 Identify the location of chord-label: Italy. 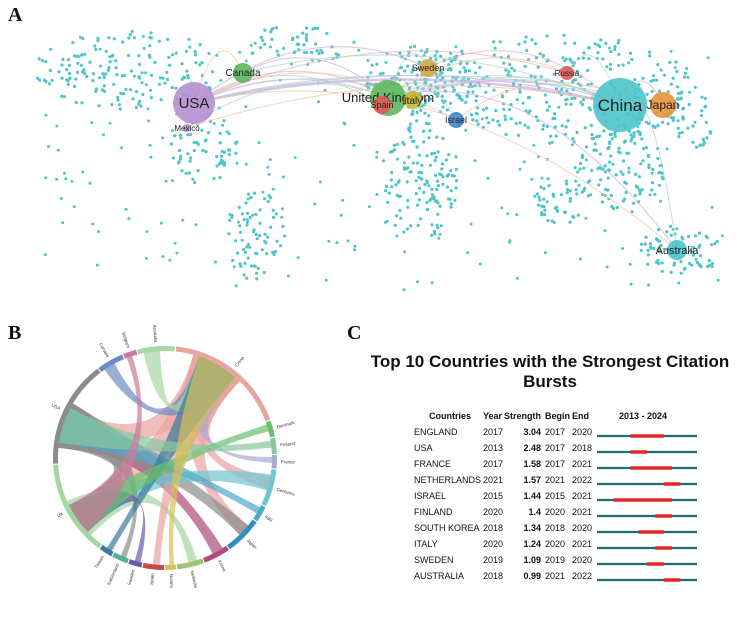
(269, 518).